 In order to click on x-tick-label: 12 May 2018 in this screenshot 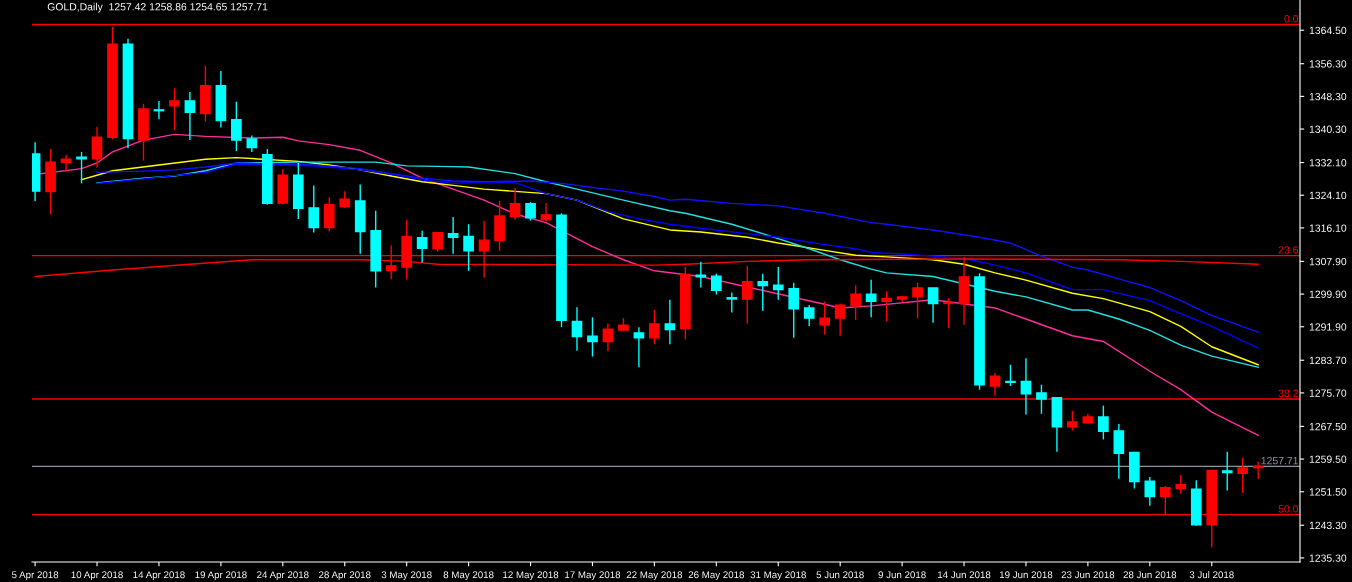, I will do `click(531, 576)`.